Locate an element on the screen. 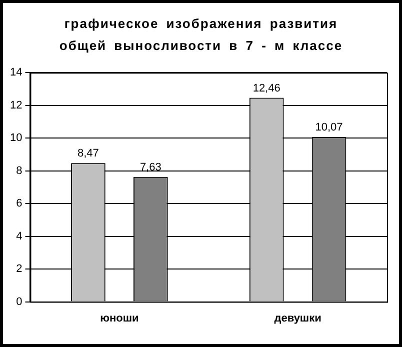 The image size is (402, 347). y-tick-label: 0 is located at coordinates (19, 302).